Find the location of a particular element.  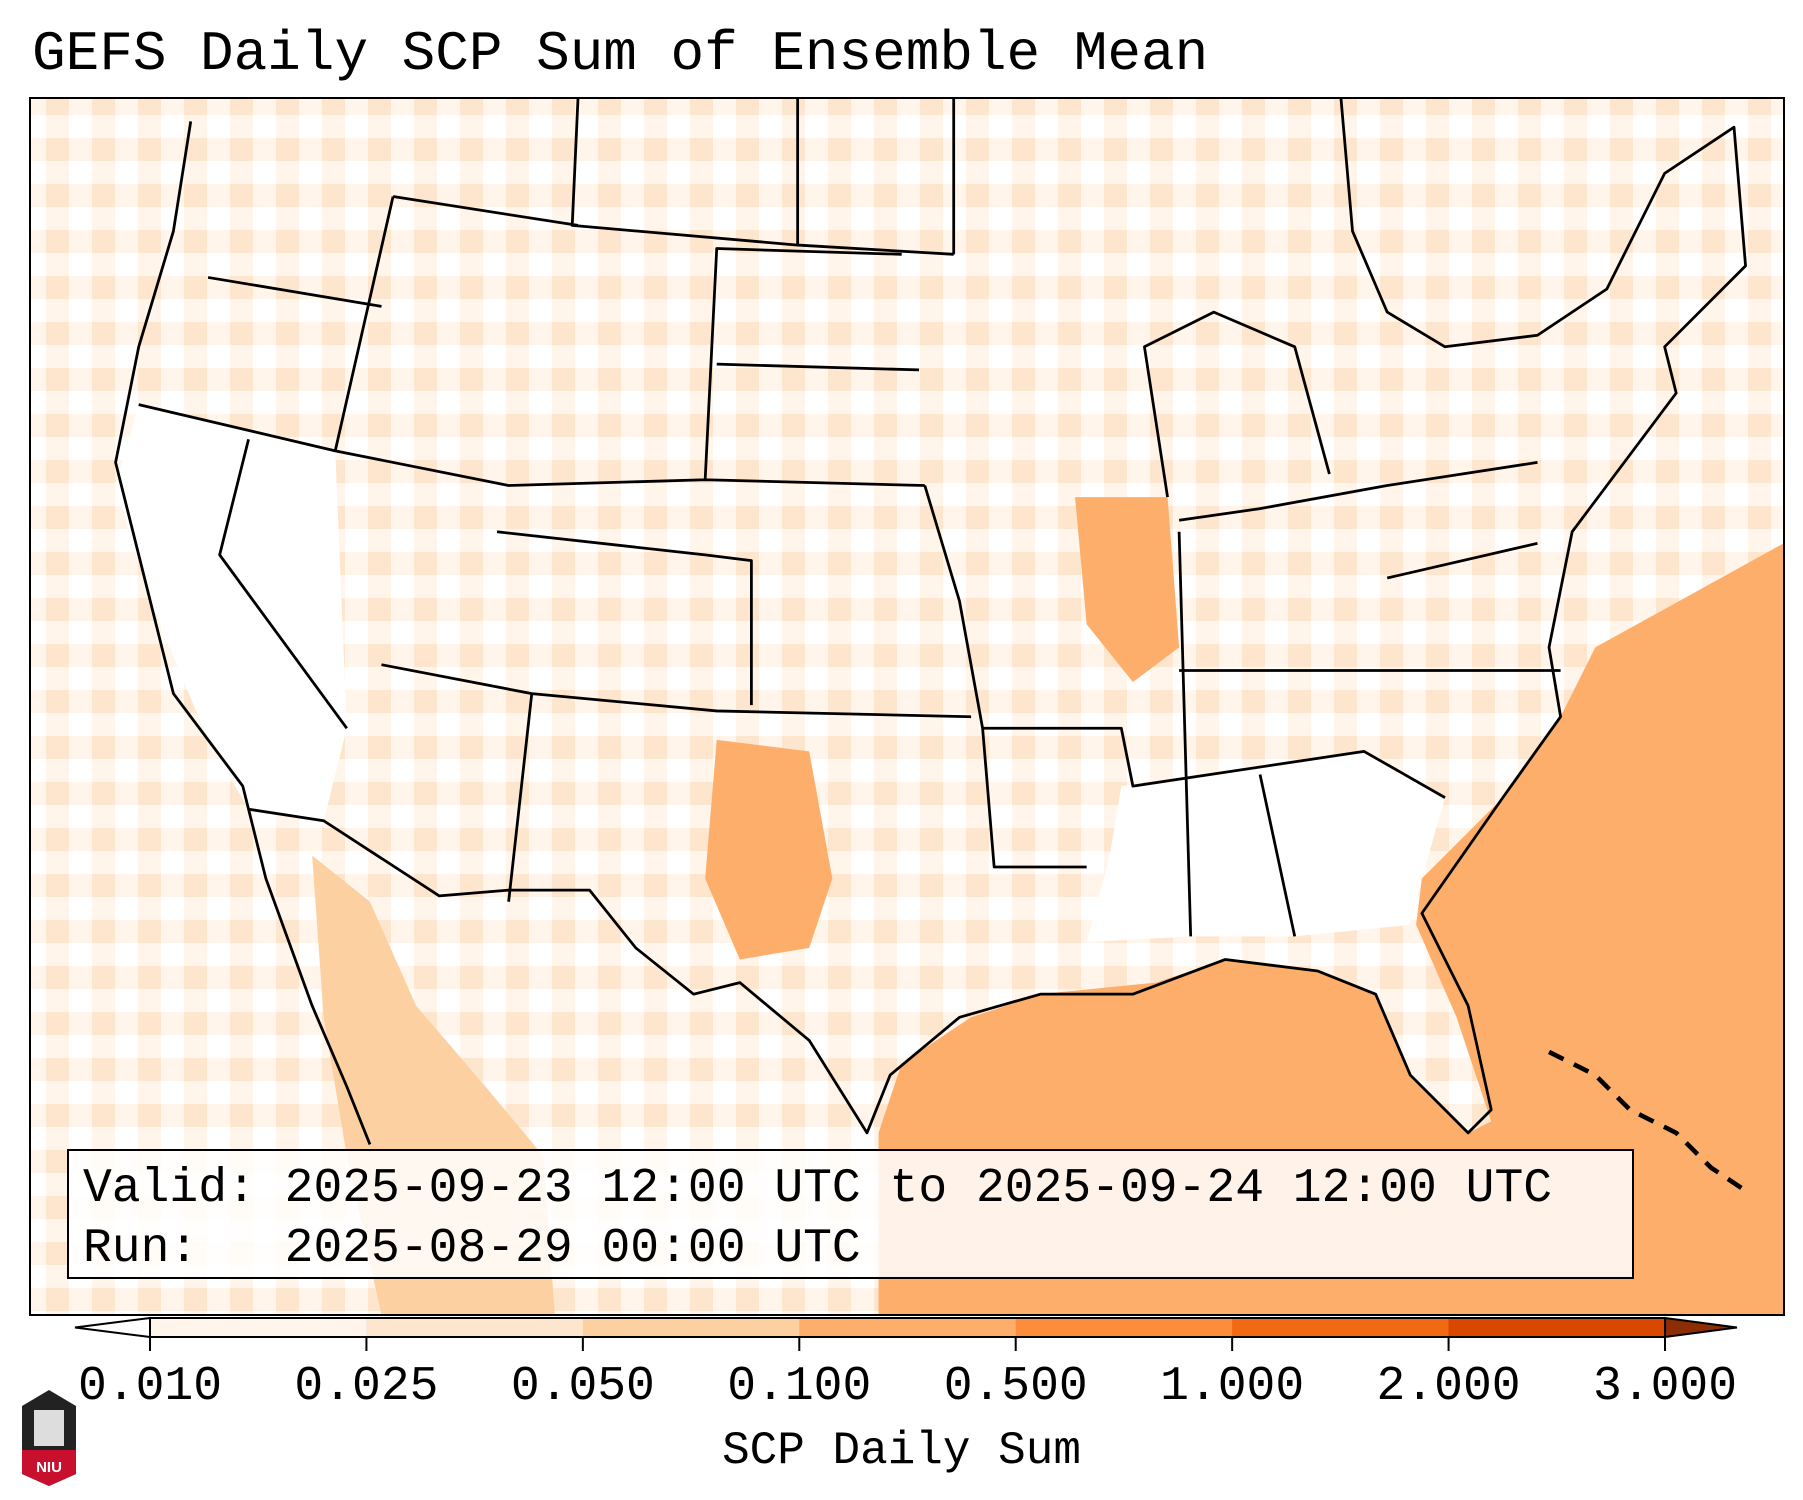

bahamas-islands is located at coordinates (1647, 1121).